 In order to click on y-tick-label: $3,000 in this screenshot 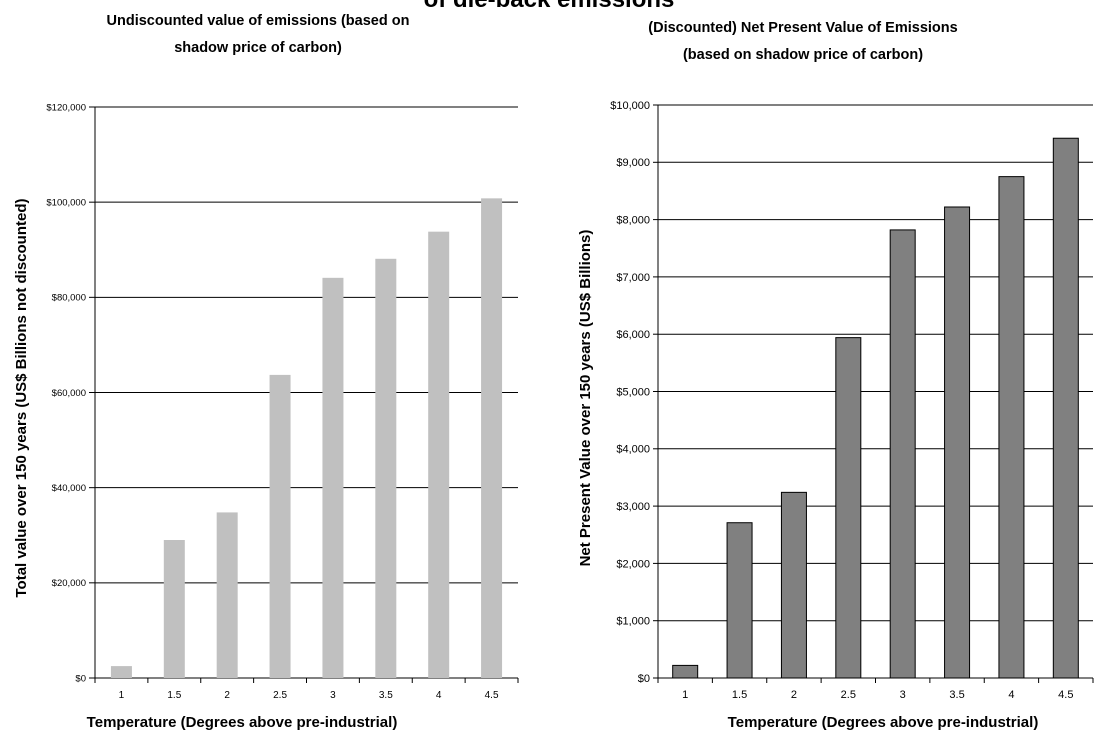, I will do `click(633, 507)`.